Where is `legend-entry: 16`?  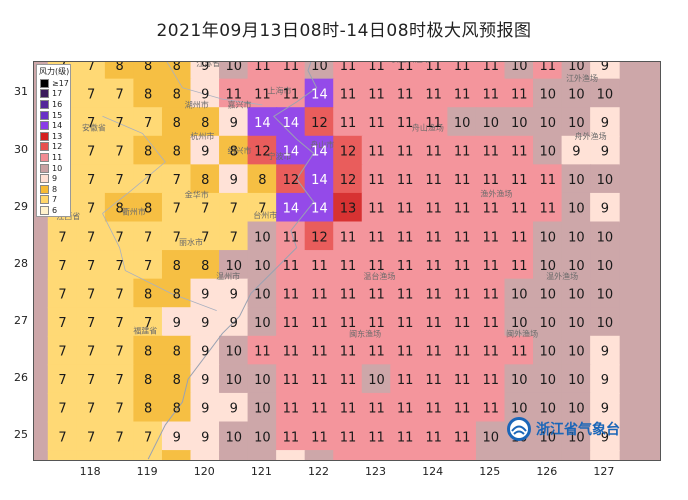 legend-entry: 16 is located at coordinates (53, 104).